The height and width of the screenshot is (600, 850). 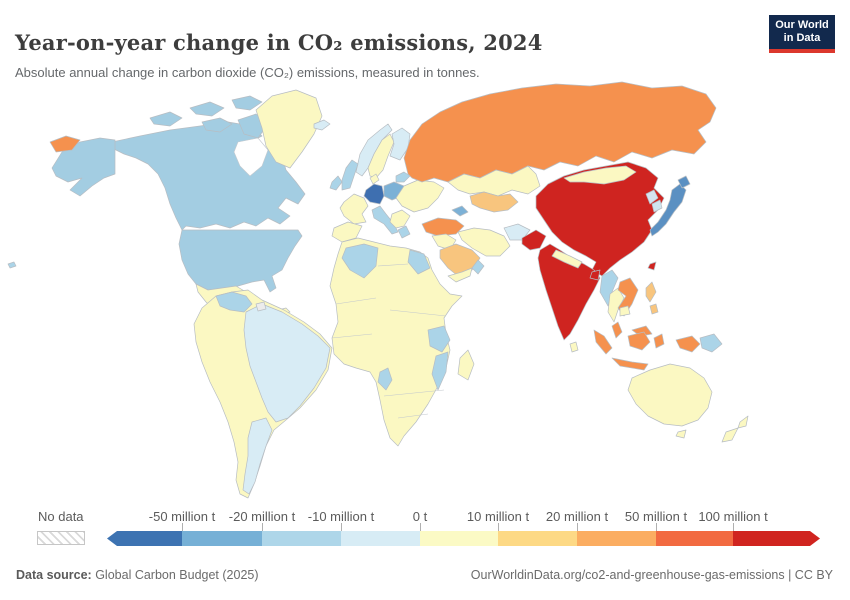 I want to click on country-egypt, so click(x=419, y=262).